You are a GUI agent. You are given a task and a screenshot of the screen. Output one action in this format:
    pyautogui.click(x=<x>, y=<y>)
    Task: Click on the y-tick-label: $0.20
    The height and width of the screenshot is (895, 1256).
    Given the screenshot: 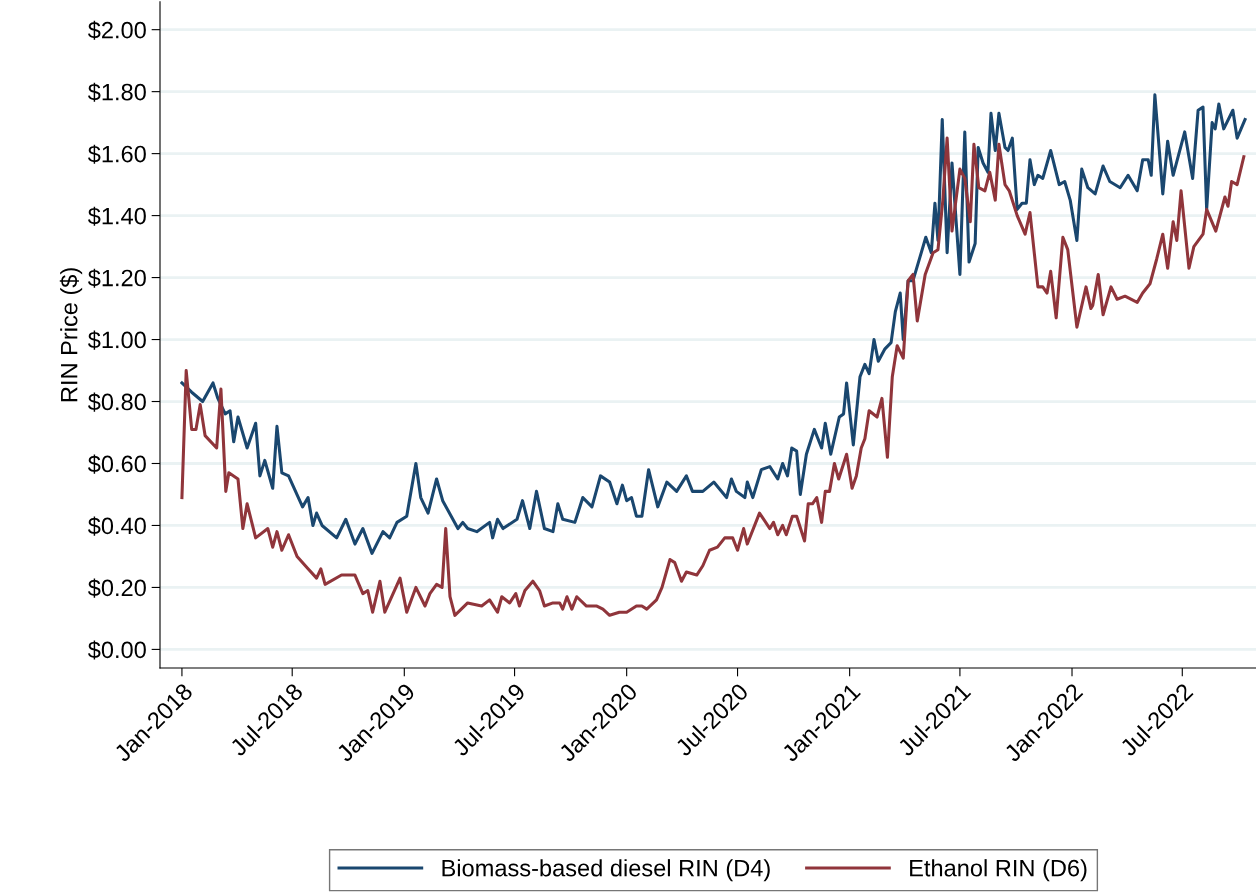 What is the action you would take?
    pyautogui.click(x=116, y=588)
    